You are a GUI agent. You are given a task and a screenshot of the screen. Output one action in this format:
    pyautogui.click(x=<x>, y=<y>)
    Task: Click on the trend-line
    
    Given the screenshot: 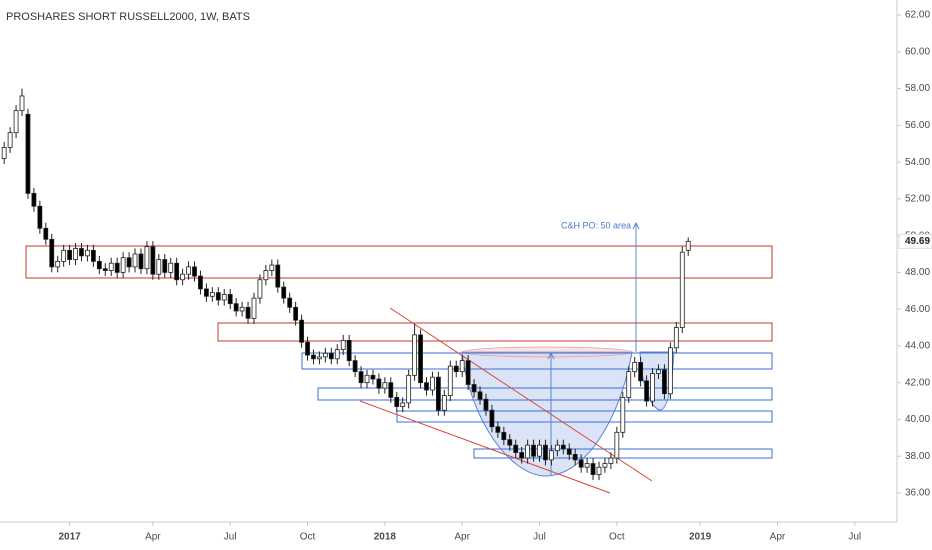 What is the action you would take?
    pyautogui.click(x=521, y=394)
    